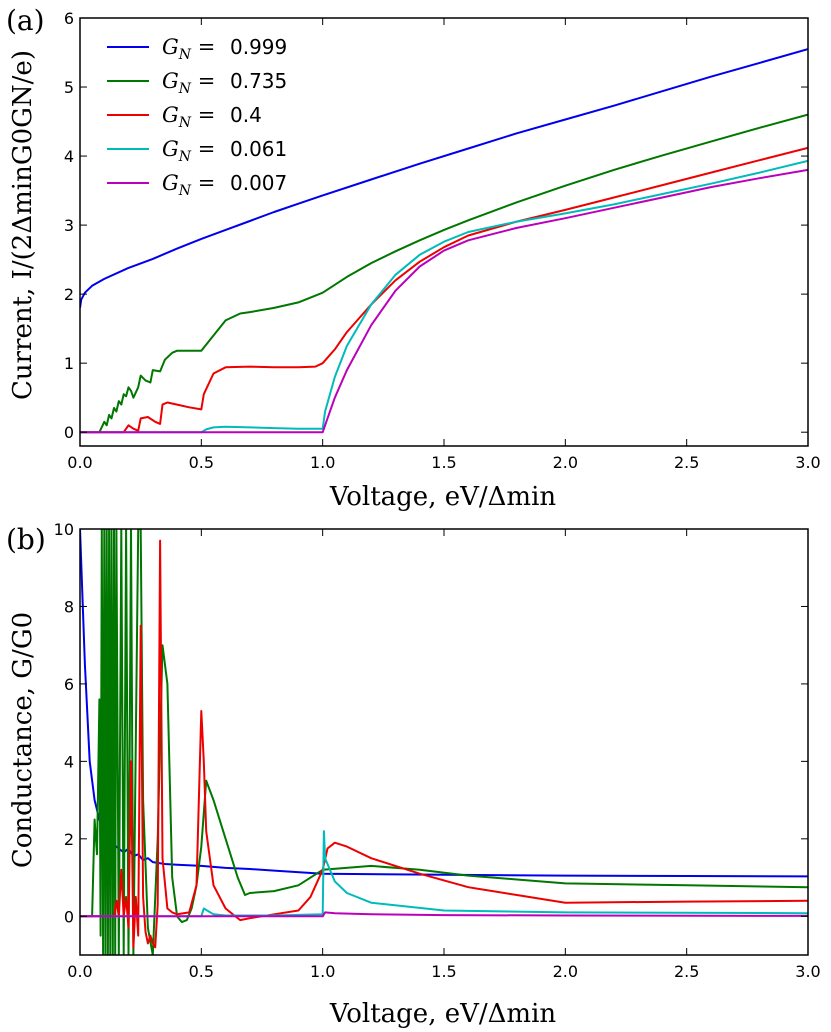 This screenshot has height=1032, width=831. Describe the element at coordinates (69, 432) in the screenshot. I see `y-tick-label-a-0: 0` at that location.